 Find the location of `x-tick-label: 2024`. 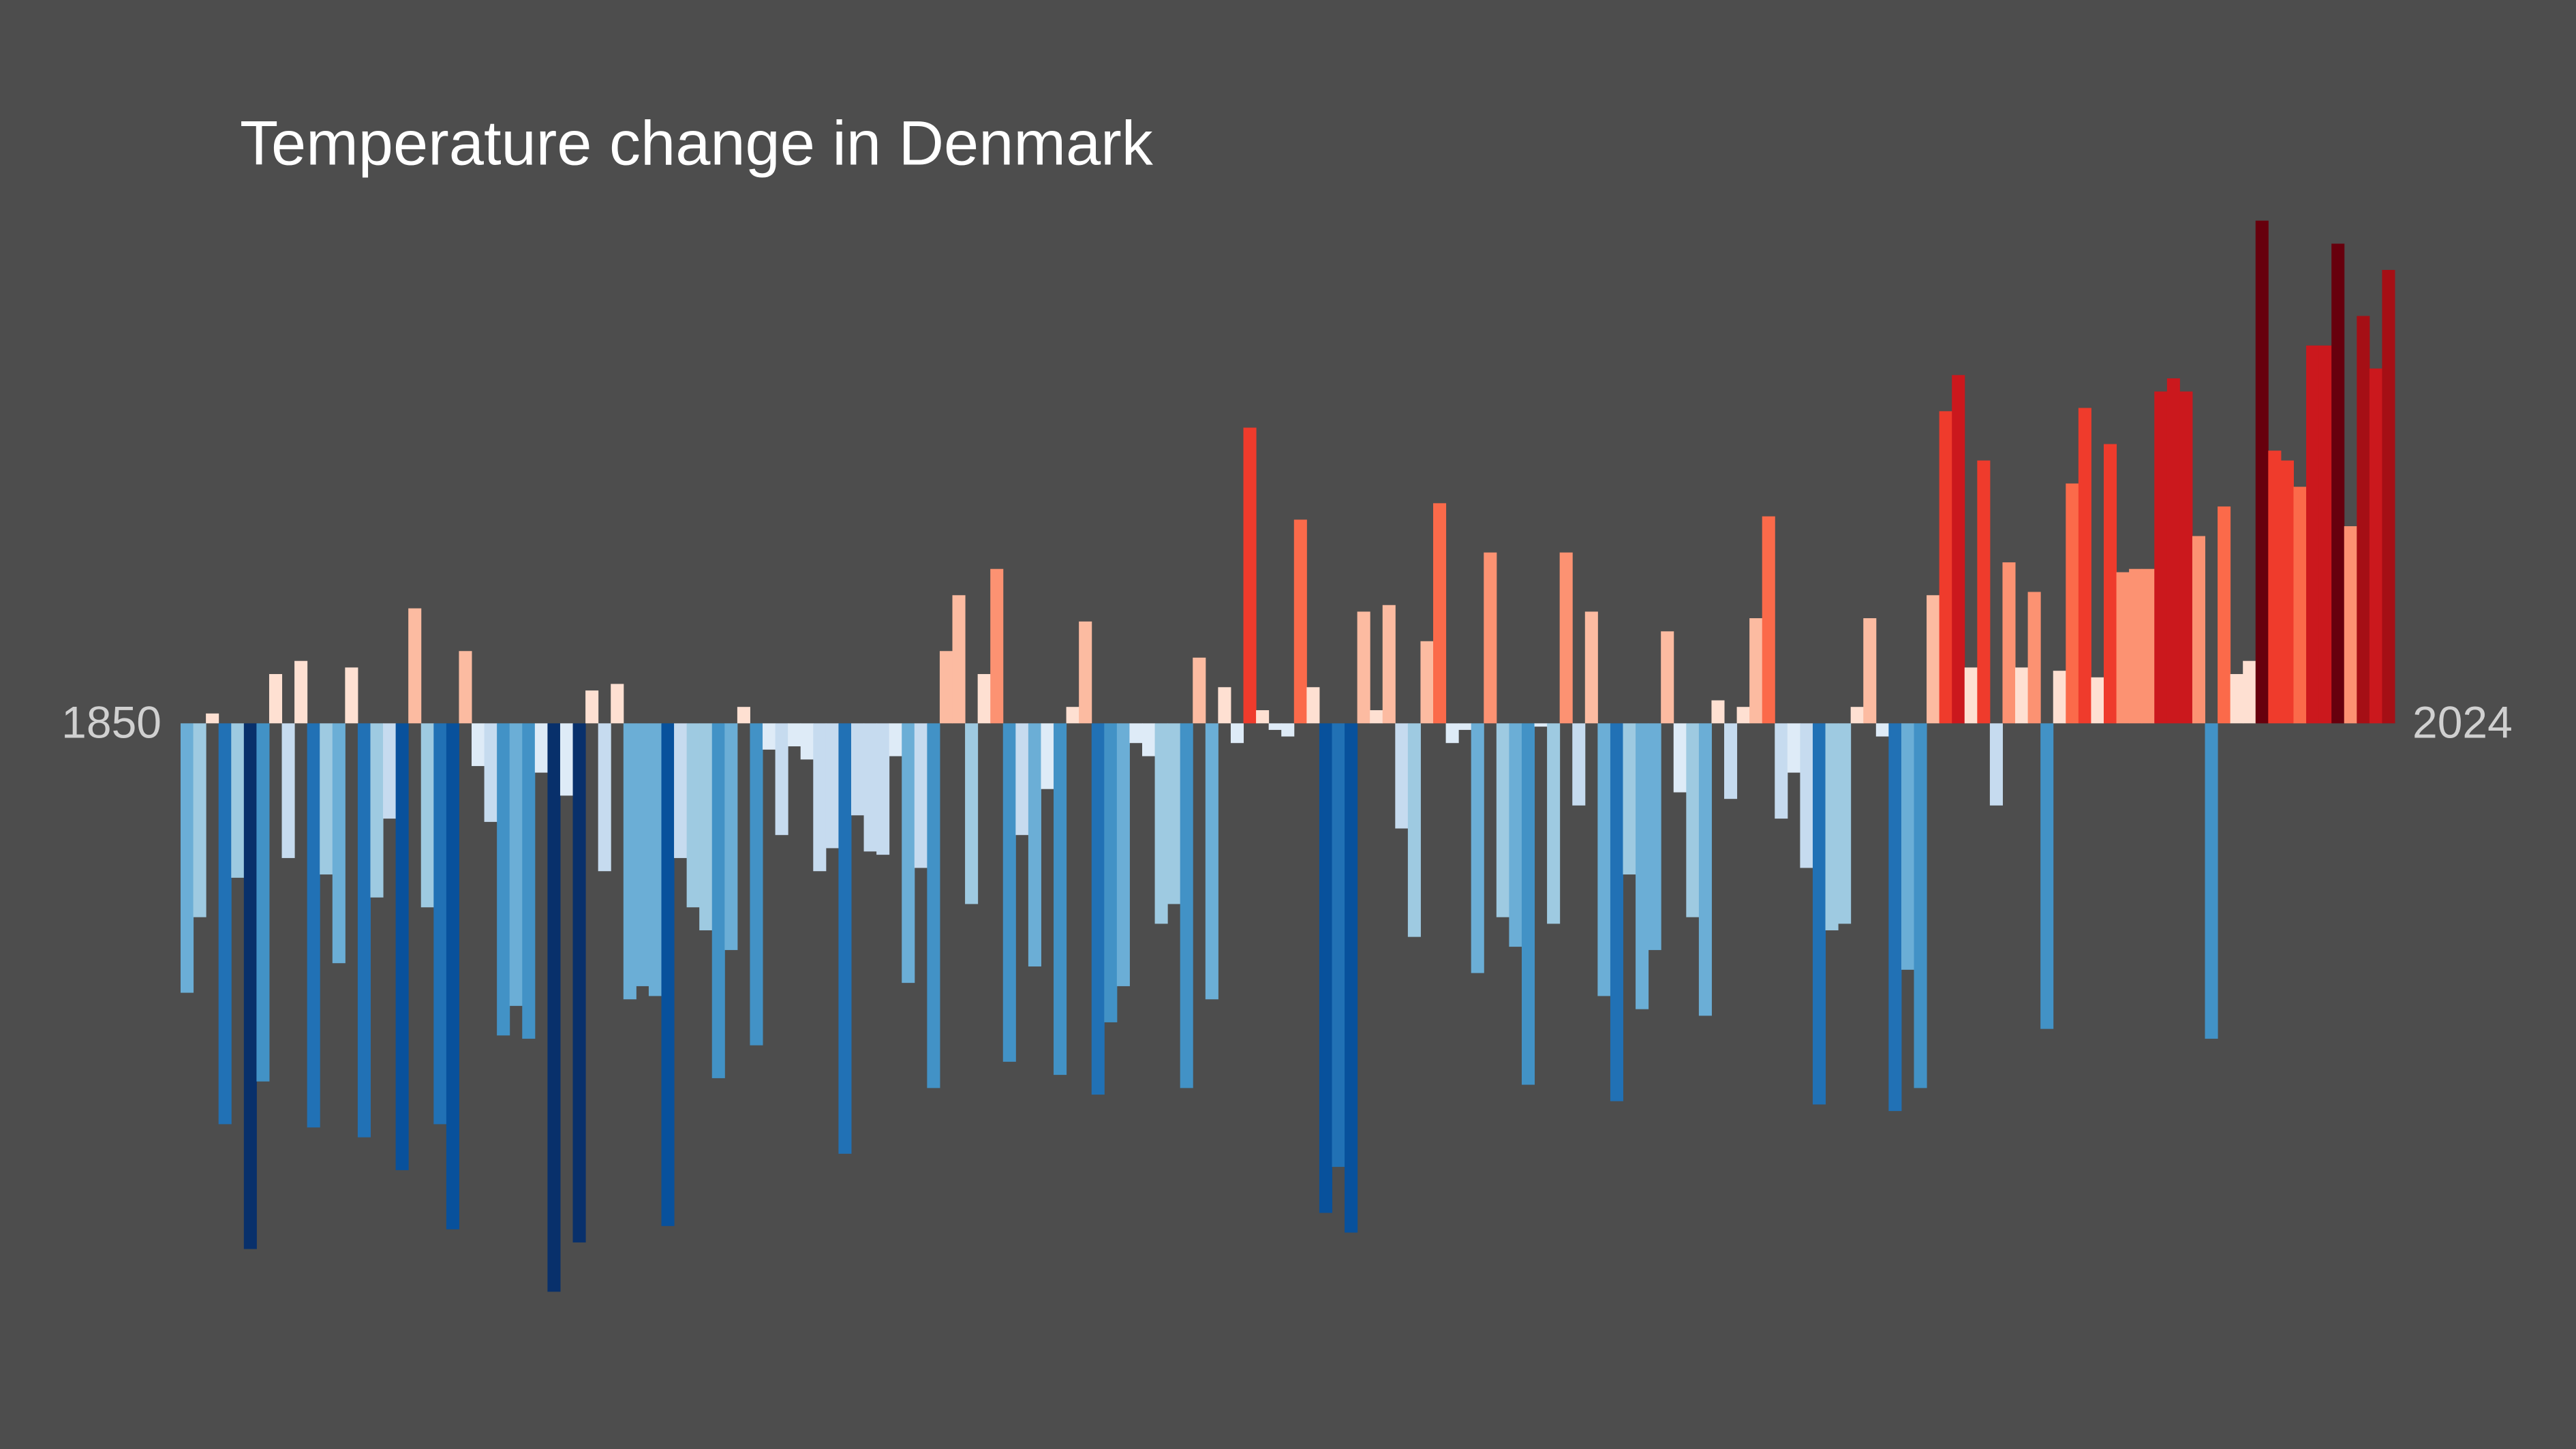

x-tick-label: 2024 is located at coordinates (2462, 722).